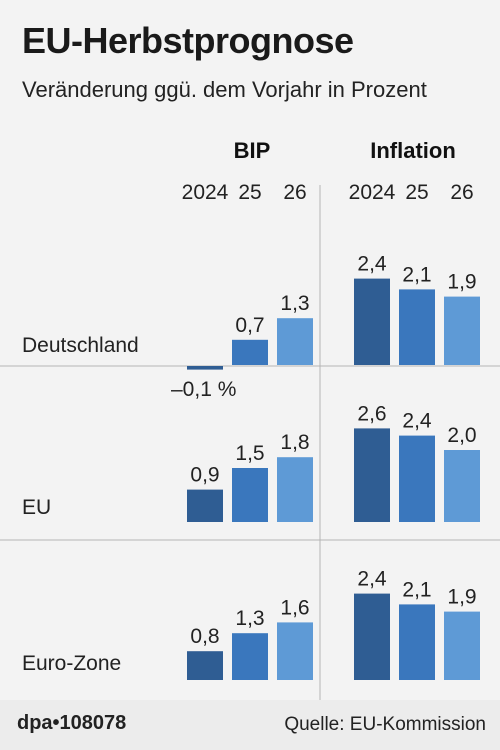 This screenshot has width=500, height=750. What do you see at coordinates (385, 724) in the screenshot?
I see `source-label: Quelle: EU-Kommission` at bounding box center [385, 724].